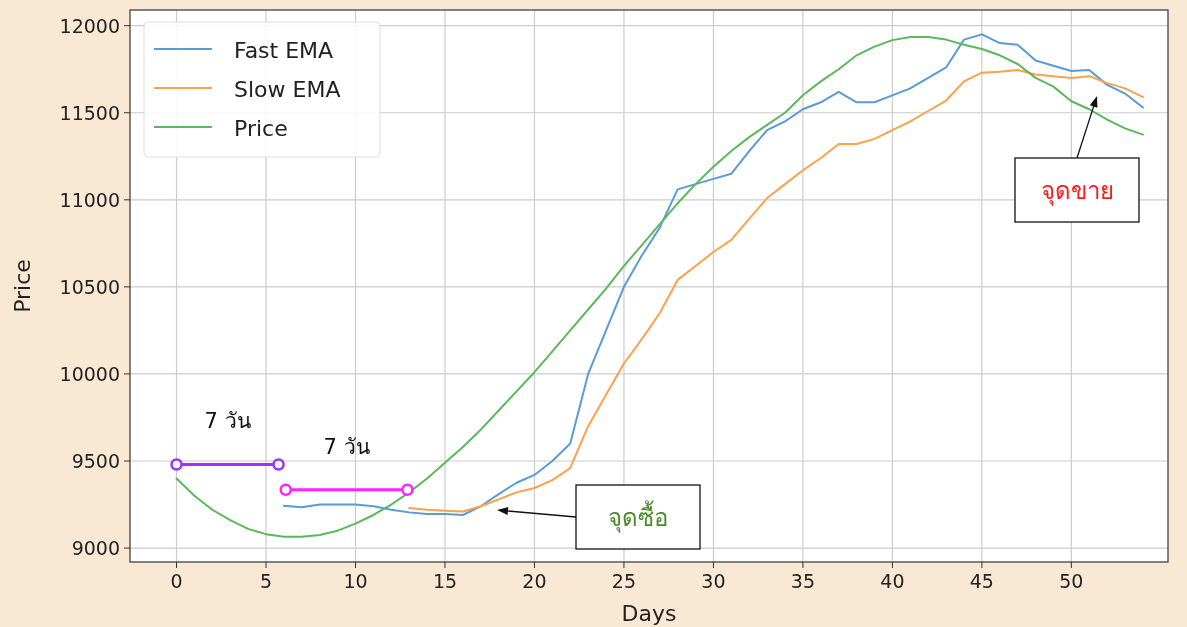 The width and height of the screenshot is (1187, 627). Describe the element at coordinates (261, 128) in the screenshot. I see `legend-label: Price` at that location.